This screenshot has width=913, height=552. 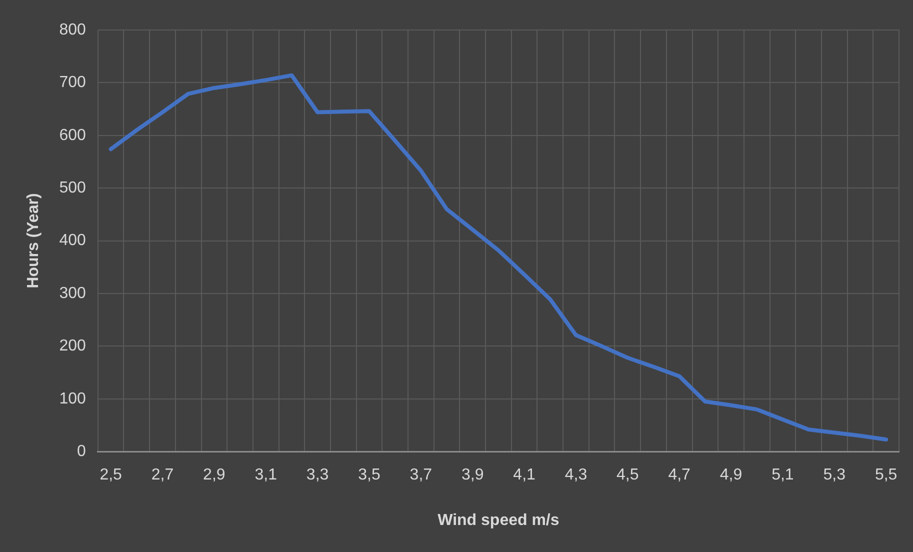 What do you see at coordinates (524, 475) in the screenshot?
I see `x-tick-label: 4,1` at bounding box center [524, 475].